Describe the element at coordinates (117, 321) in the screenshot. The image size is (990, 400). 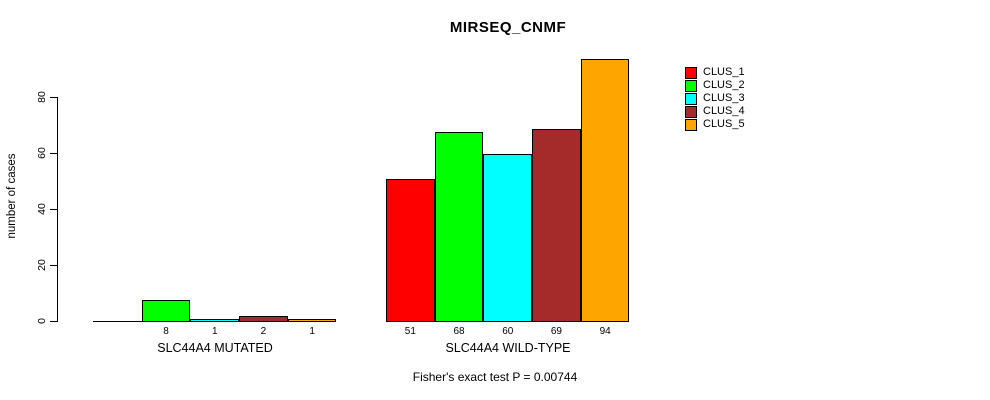
I see `bar-zero` at that location.